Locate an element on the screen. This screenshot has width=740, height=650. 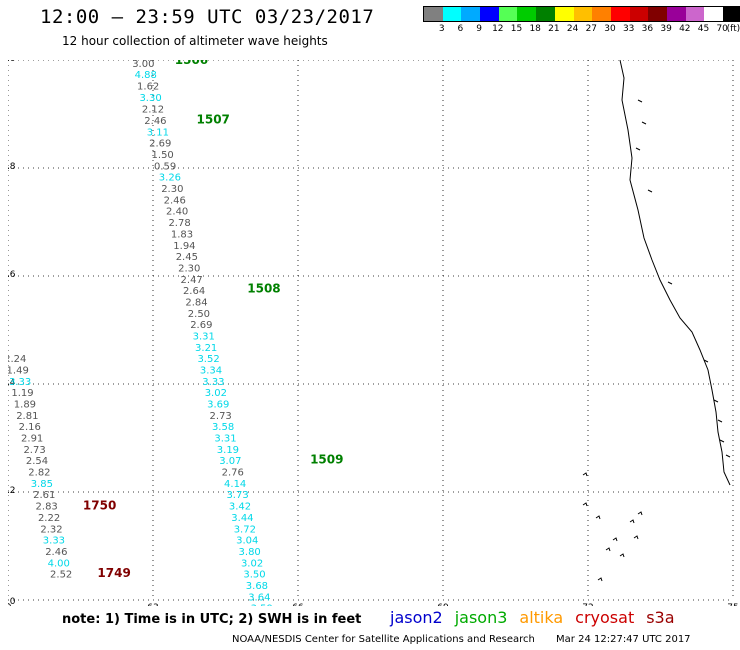
swh-value: 3.07 is located at coordinates (230, 461).